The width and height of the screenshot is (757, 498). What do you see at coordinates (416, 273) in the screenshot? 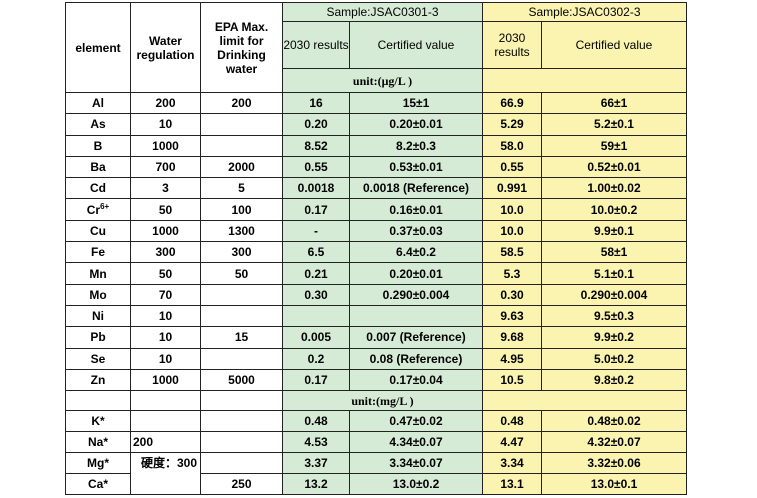
I see `sample1-certified-cell: 0.20±0.01` at bounding box center [416, 273].